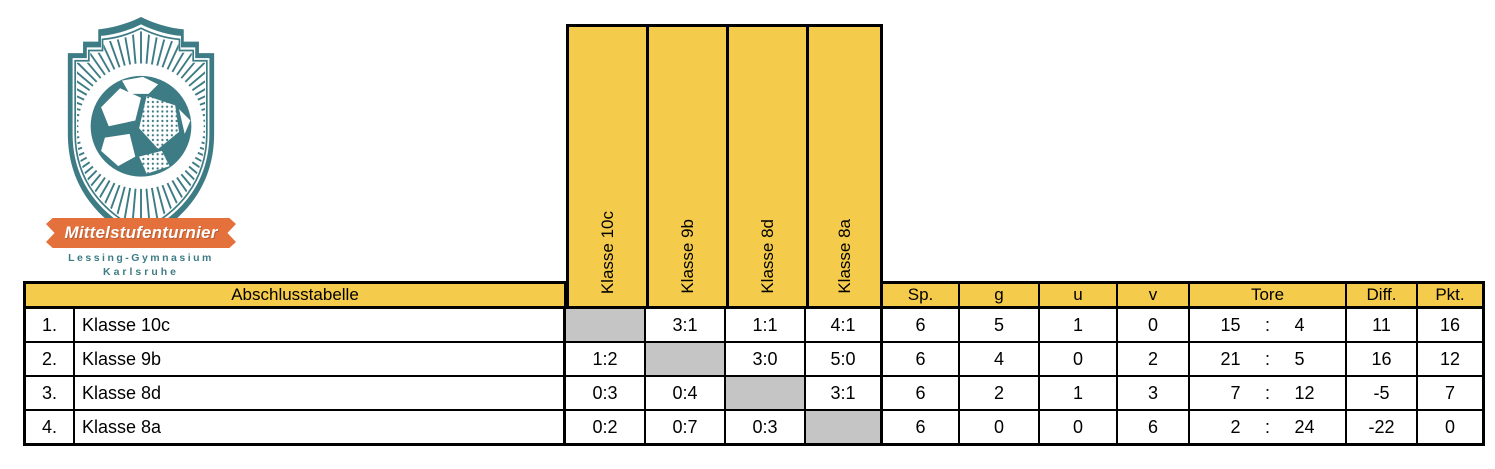  I want to click on cell-v: 6, so click(1154, 428).